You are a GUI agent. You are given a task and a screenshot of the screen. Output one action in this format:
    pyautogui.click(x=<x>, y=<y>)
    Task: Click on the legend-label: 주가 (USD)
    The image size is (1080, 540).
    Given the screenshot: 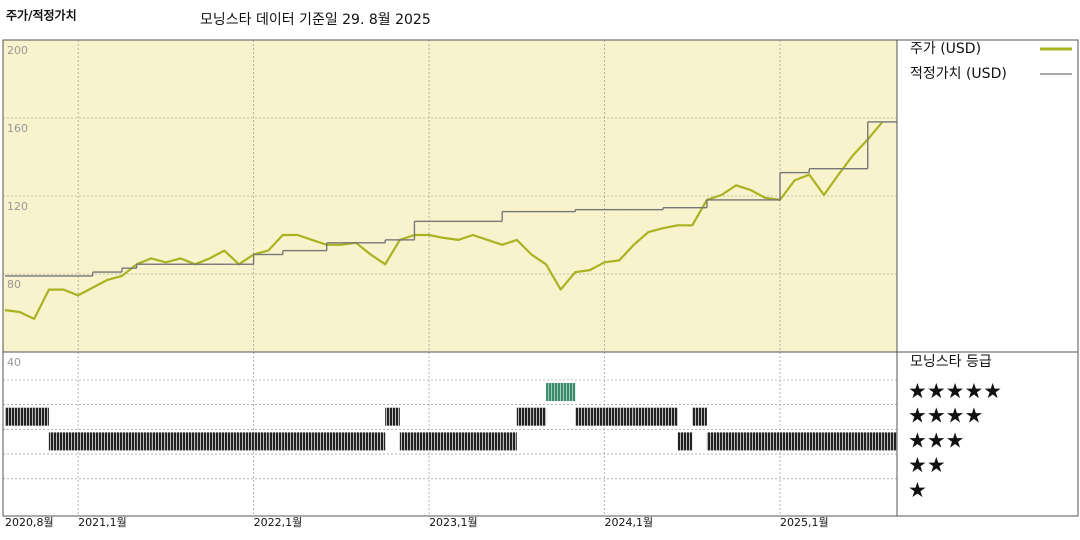 What is the action you would take?
    pyautogui.click(x=945, y=49)
    